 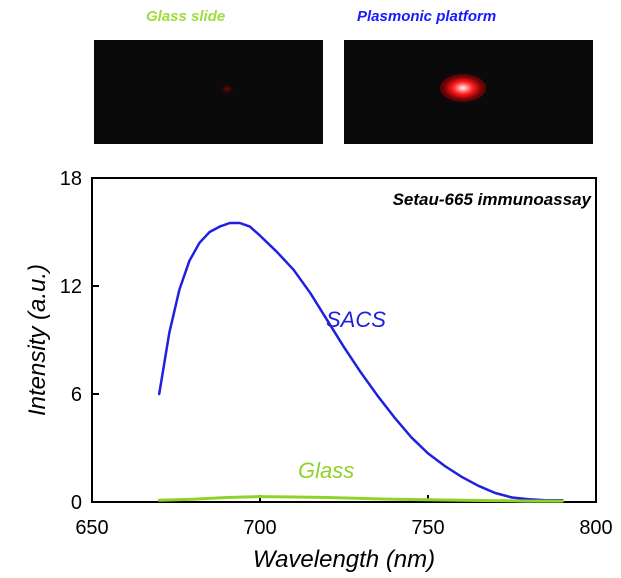 I want to click on glass-series-line, so click(x=360, y=499).